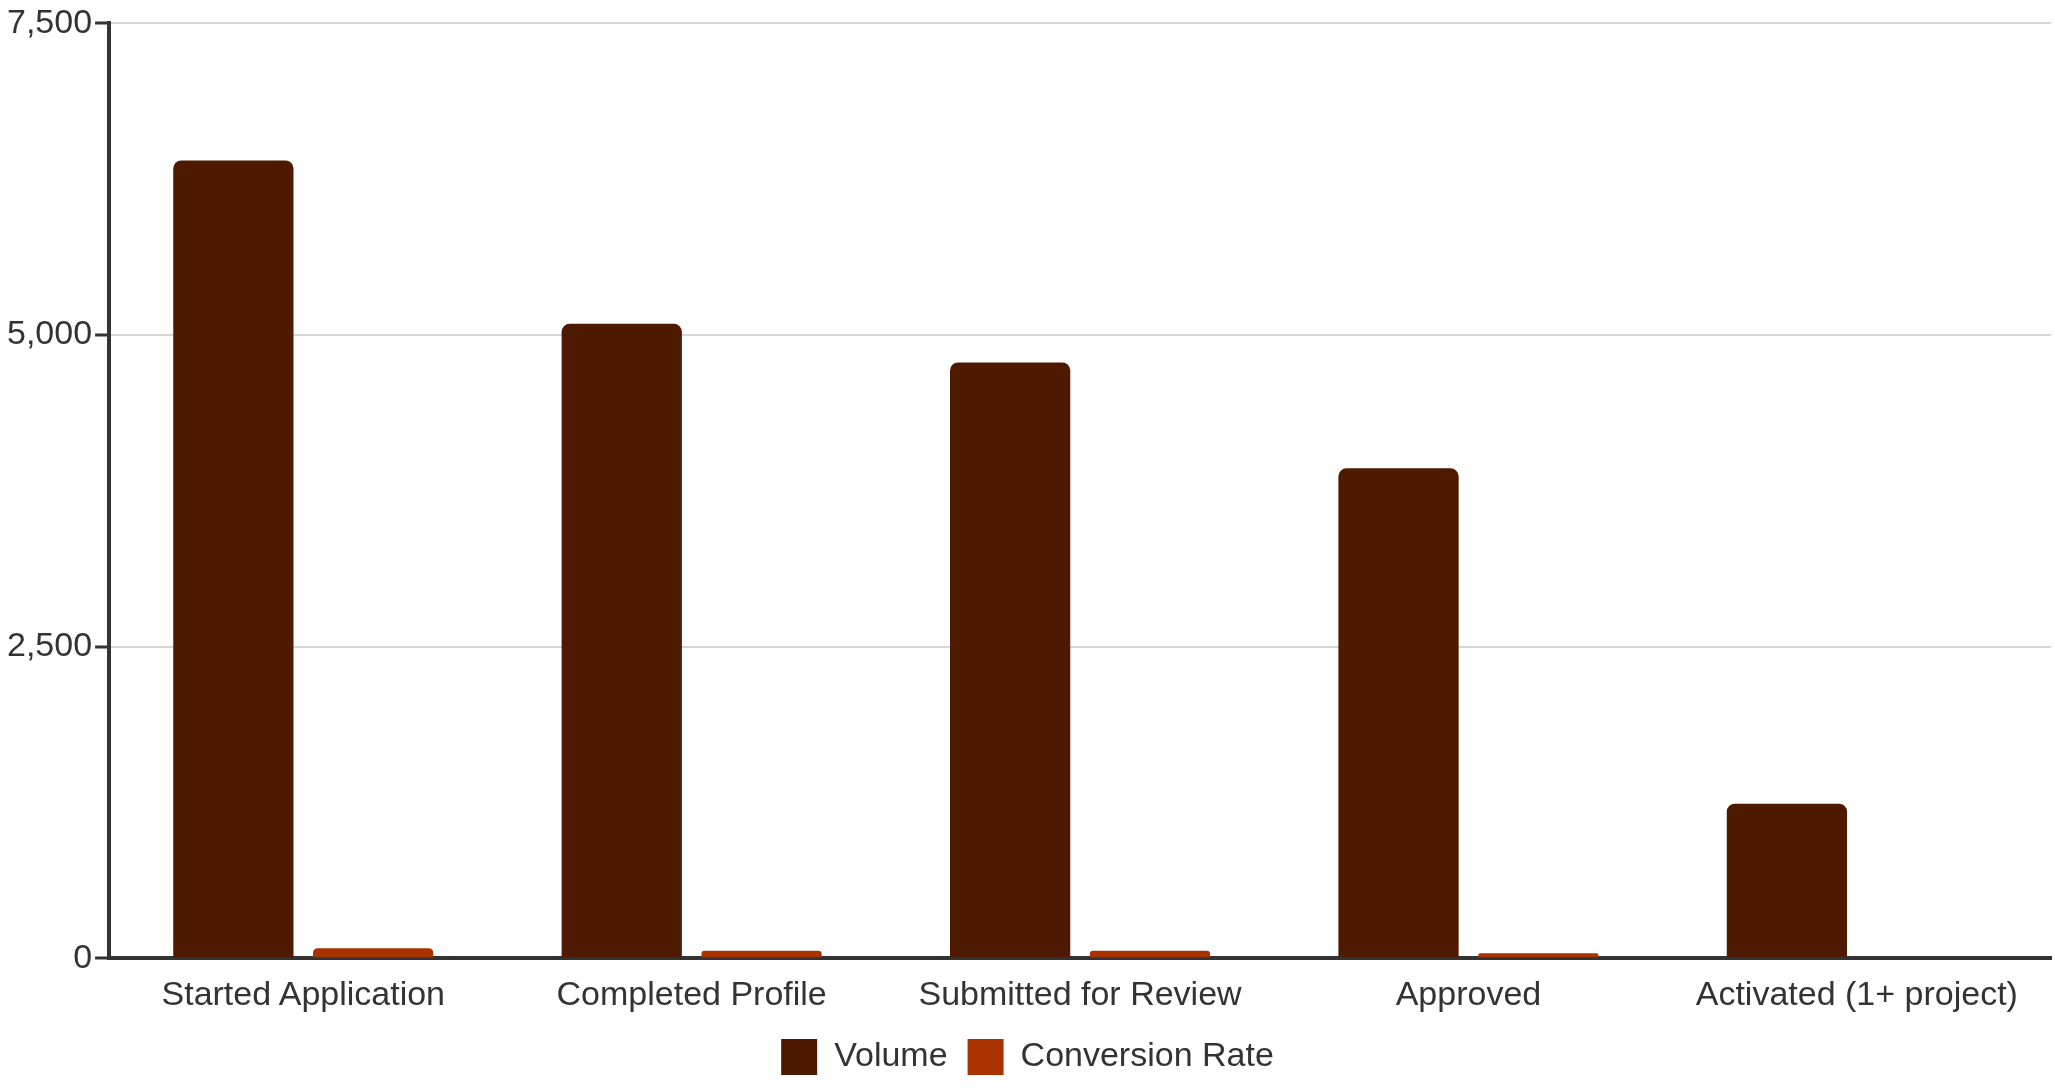 Image resolution: width=2055 pixels, height=1089 pixels. I want to click on x-tick-label: Approved, so click(1468, 992).